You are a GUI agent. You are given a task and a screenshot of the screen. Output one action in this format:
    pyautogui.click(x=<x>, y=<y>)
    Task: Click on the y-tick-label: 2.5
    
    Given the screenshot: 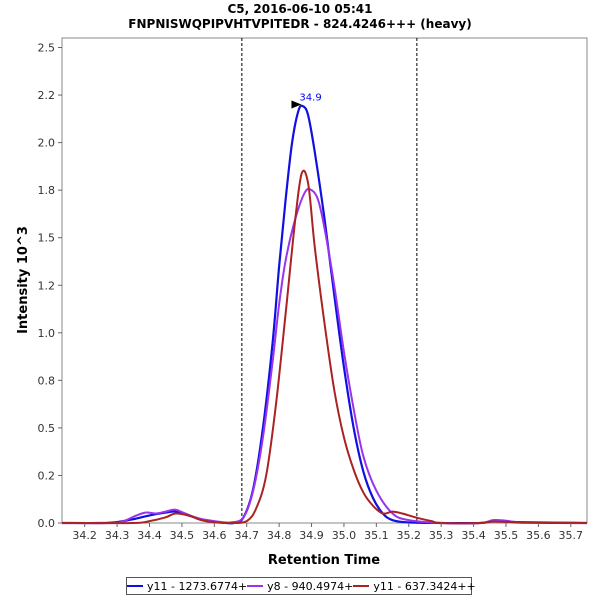 What is the action you would take?
    pyautogui.click(x=47, y=48)
    